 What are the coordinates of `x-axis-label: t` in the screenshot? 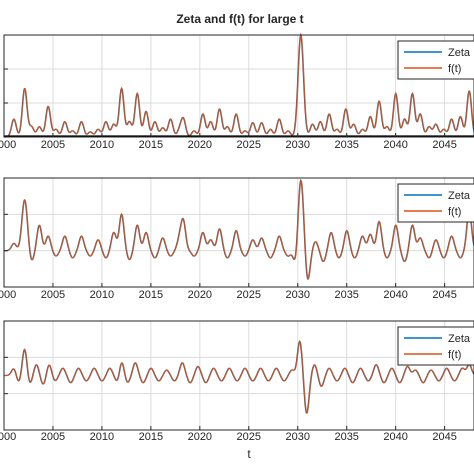 It's located at (249, 454).